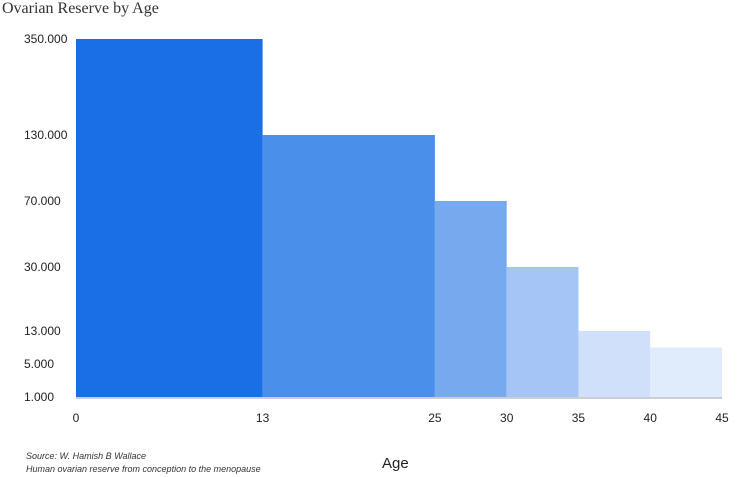 The width and height of the screenshot is (739, 477). What do you see at coordinates (39, 364) in the screenshot?
I see `y-tick-label: 5.000` at bounding box center [39, 364].